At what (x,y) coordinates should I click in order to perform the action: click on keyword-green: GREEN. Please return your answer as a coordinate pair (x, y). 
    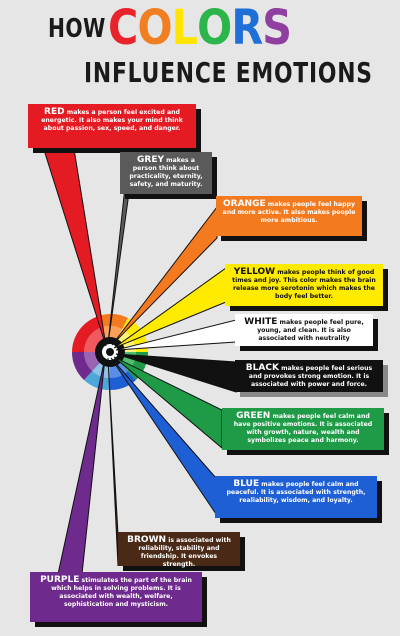
    Looking at the image, I should click on (253, 416).